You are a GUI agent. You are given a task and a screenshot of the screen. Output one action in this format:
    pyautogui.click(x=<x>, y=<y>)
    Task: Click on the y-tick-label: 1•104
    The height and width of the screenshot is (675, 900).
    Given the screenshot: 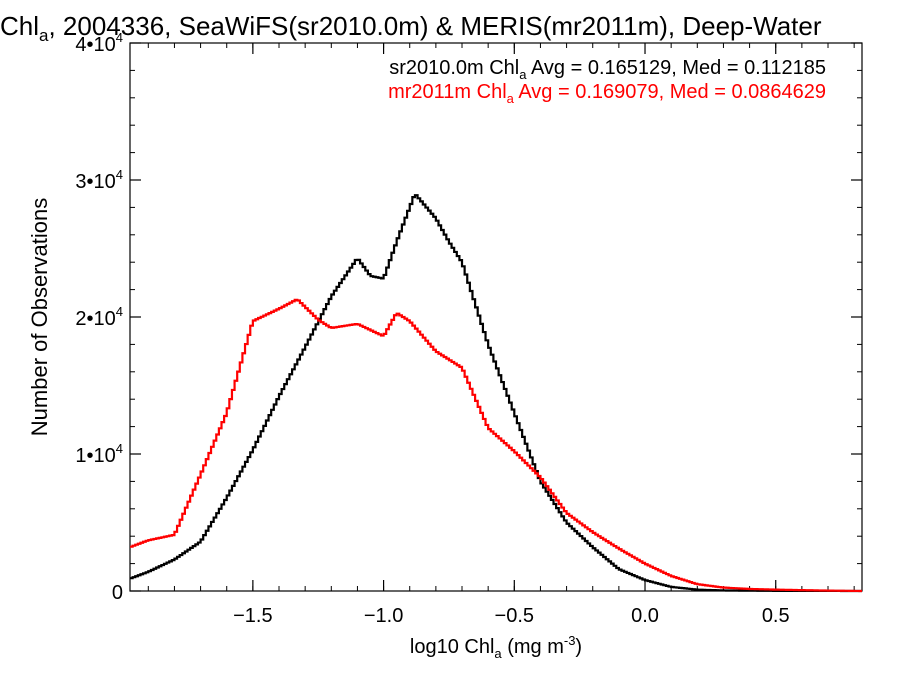 What is the action you would take?
    pyautogui.click(x=99, y=454)
    